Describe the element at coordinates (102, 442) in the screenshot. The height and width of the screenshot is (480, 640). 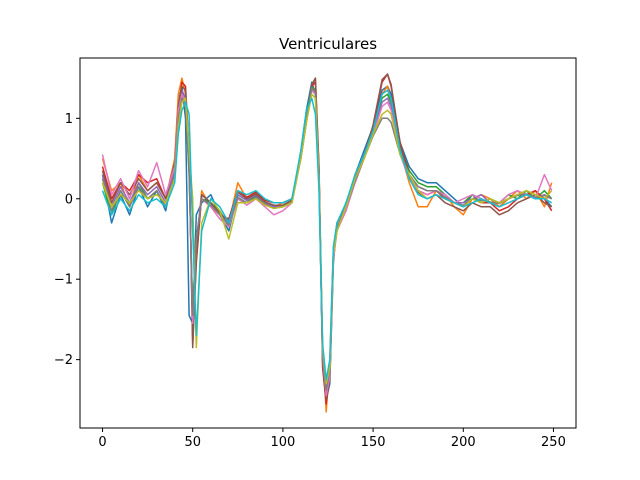
I see `x-tick-label: 0` at that location.